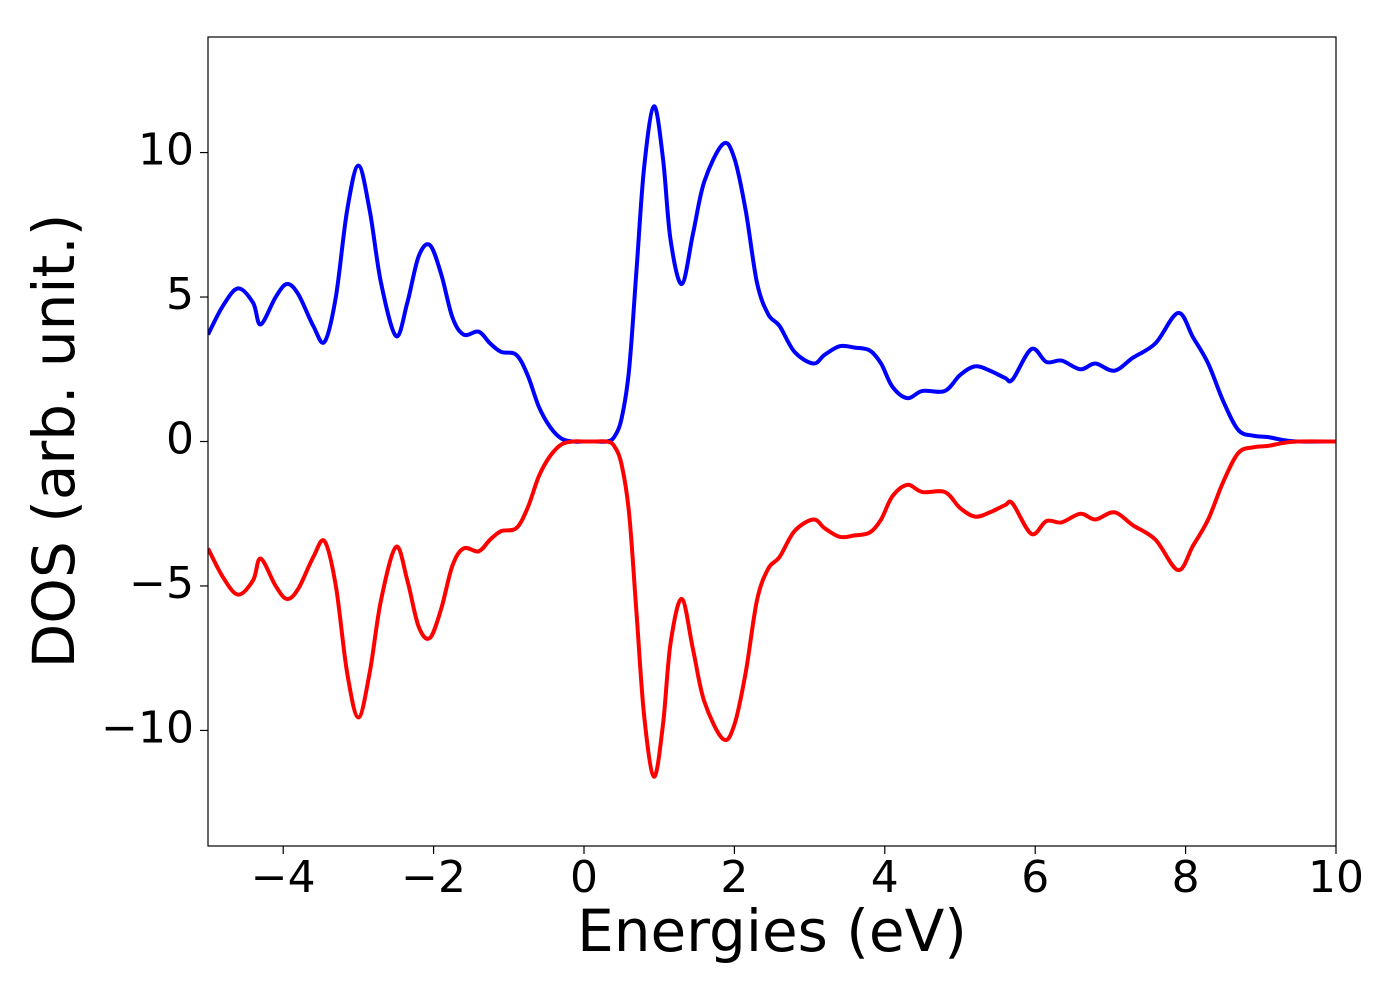  I want to click on y-tick-label: −10, so click(147, 727).